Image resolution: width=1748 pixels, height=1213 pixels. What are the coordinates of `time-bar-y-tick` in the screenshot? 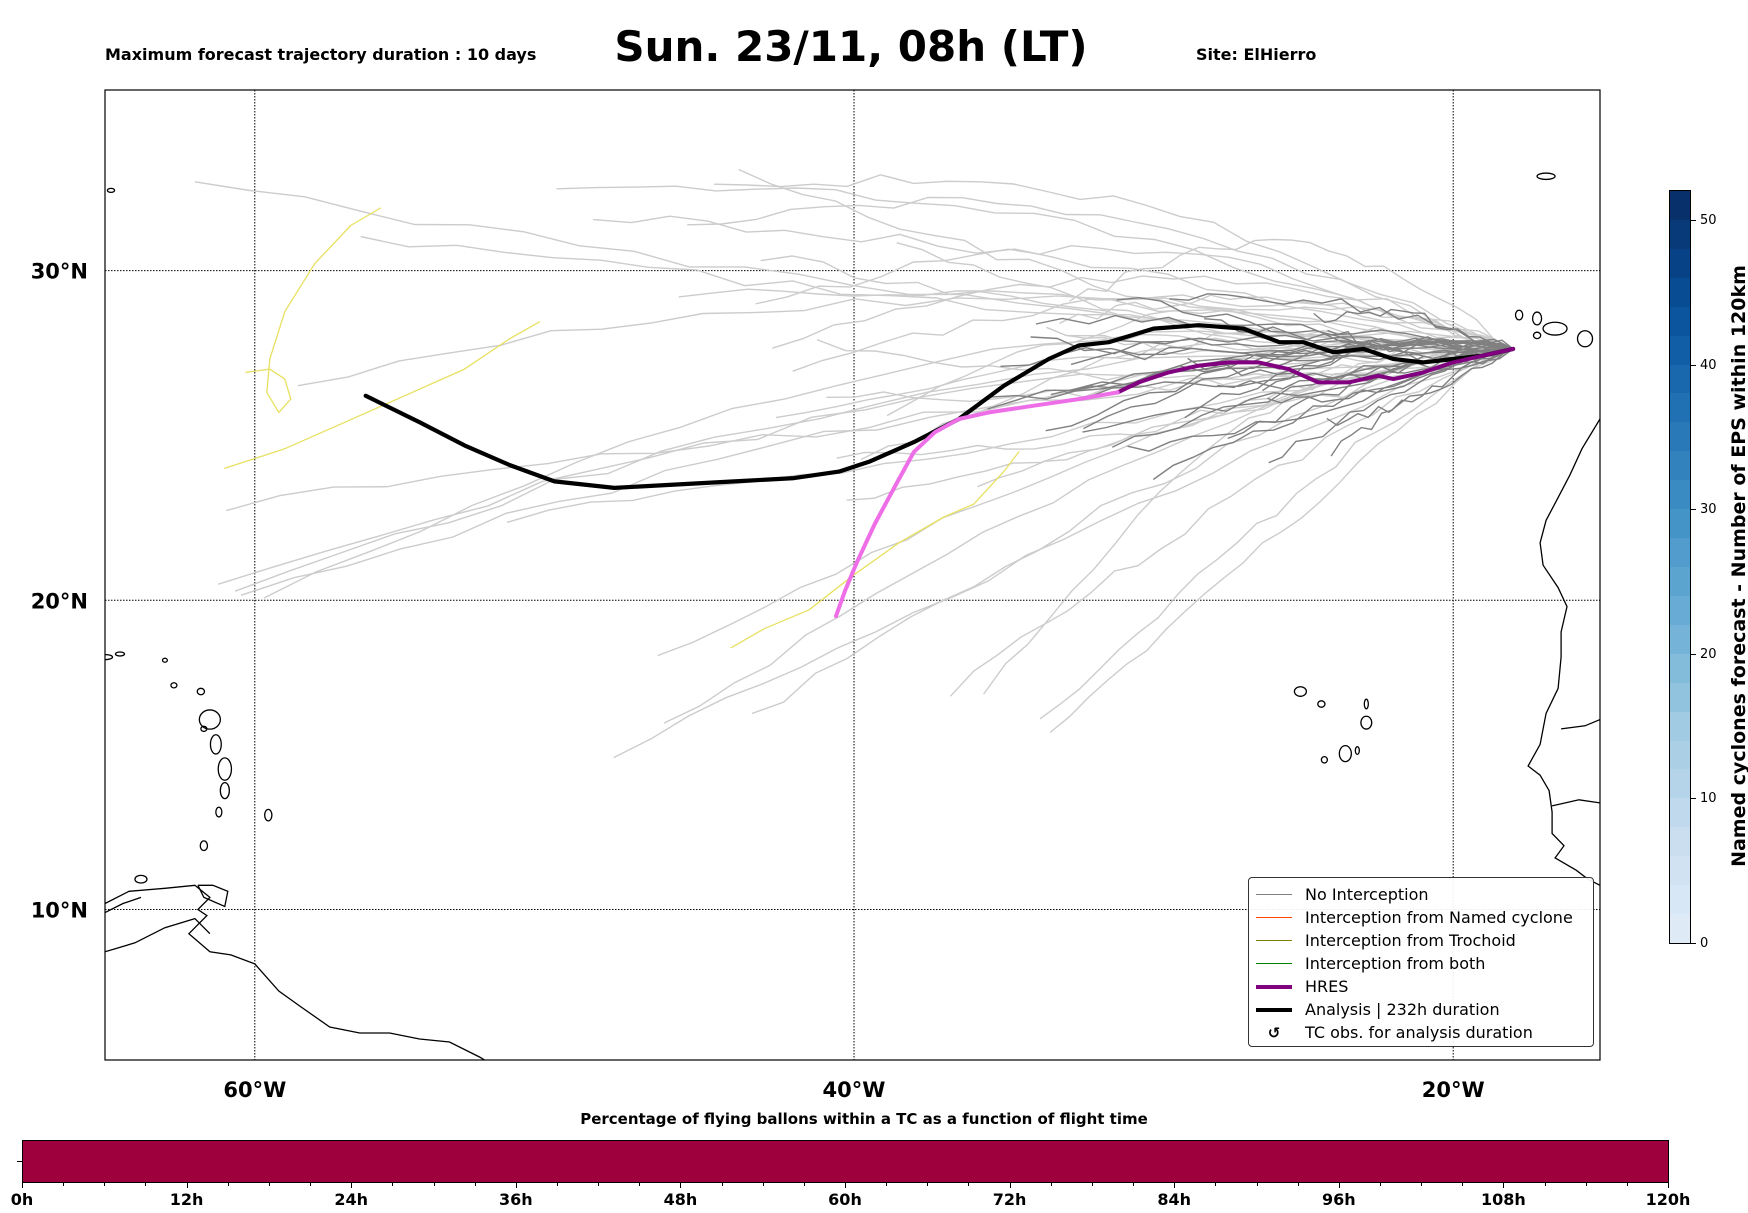 It's located at (19, 1161).